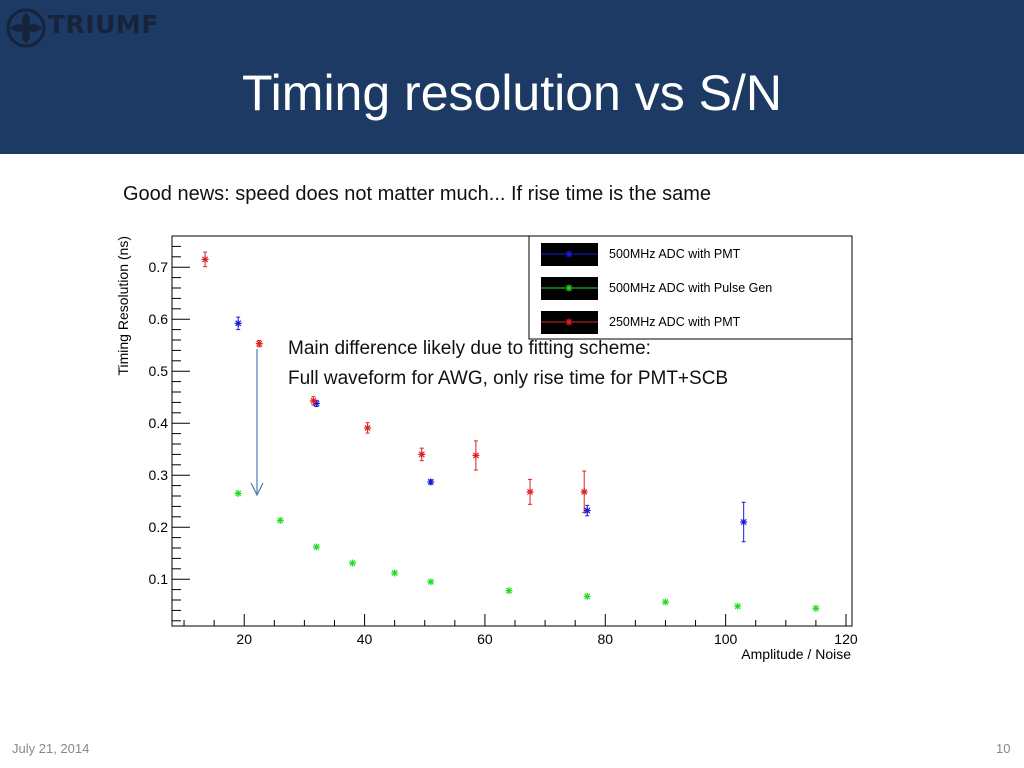 Image resolution: width=1024 pixels, height=768 pixels. What do you see at coordinates (51, 748) in the screenshot?
I see `slide-date: July 21, 2014` at bounding box center [51, 748].